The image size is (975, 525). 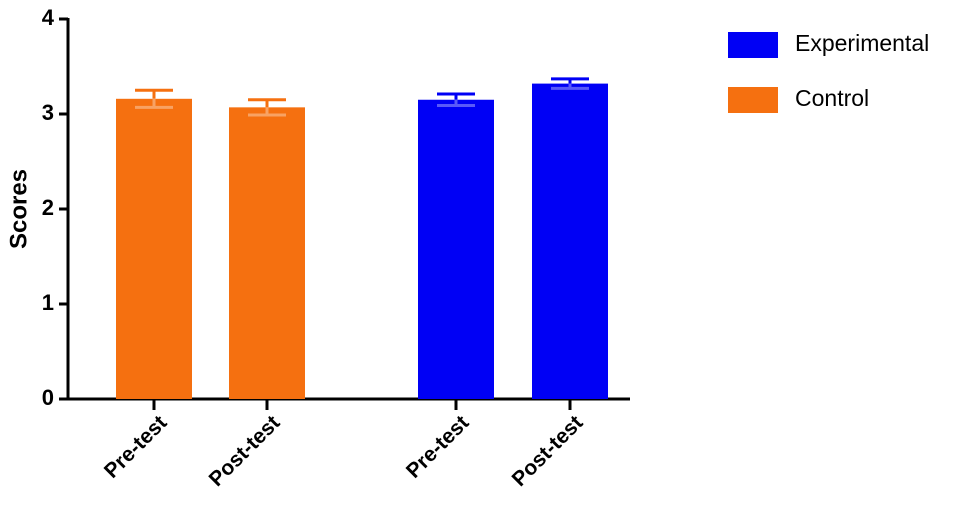 I want to click on y-tick-label: 2, so click(x=48, y=207).